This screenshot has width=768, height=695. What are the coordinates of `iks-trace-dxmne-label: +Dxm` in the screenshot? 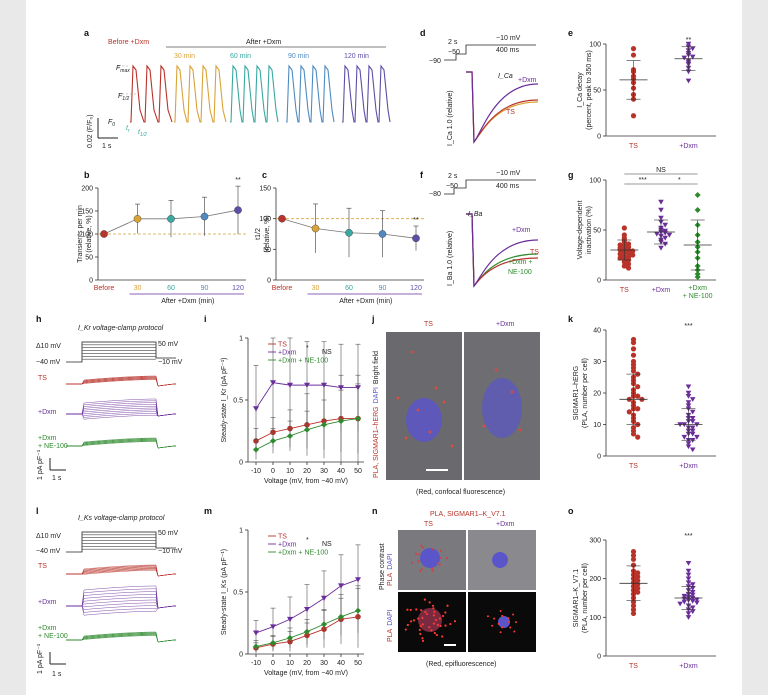 It's located at (47, 628).